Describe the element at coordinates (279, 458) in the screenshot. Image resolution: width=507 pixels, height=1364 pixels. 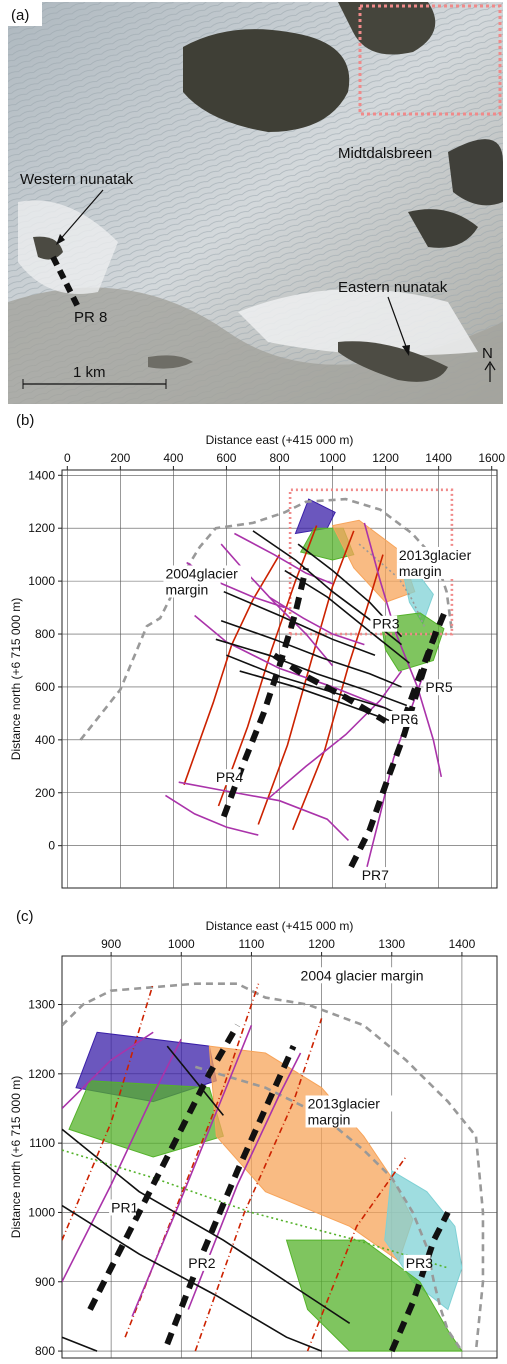
I see `x-tick-label: 800` at that location.